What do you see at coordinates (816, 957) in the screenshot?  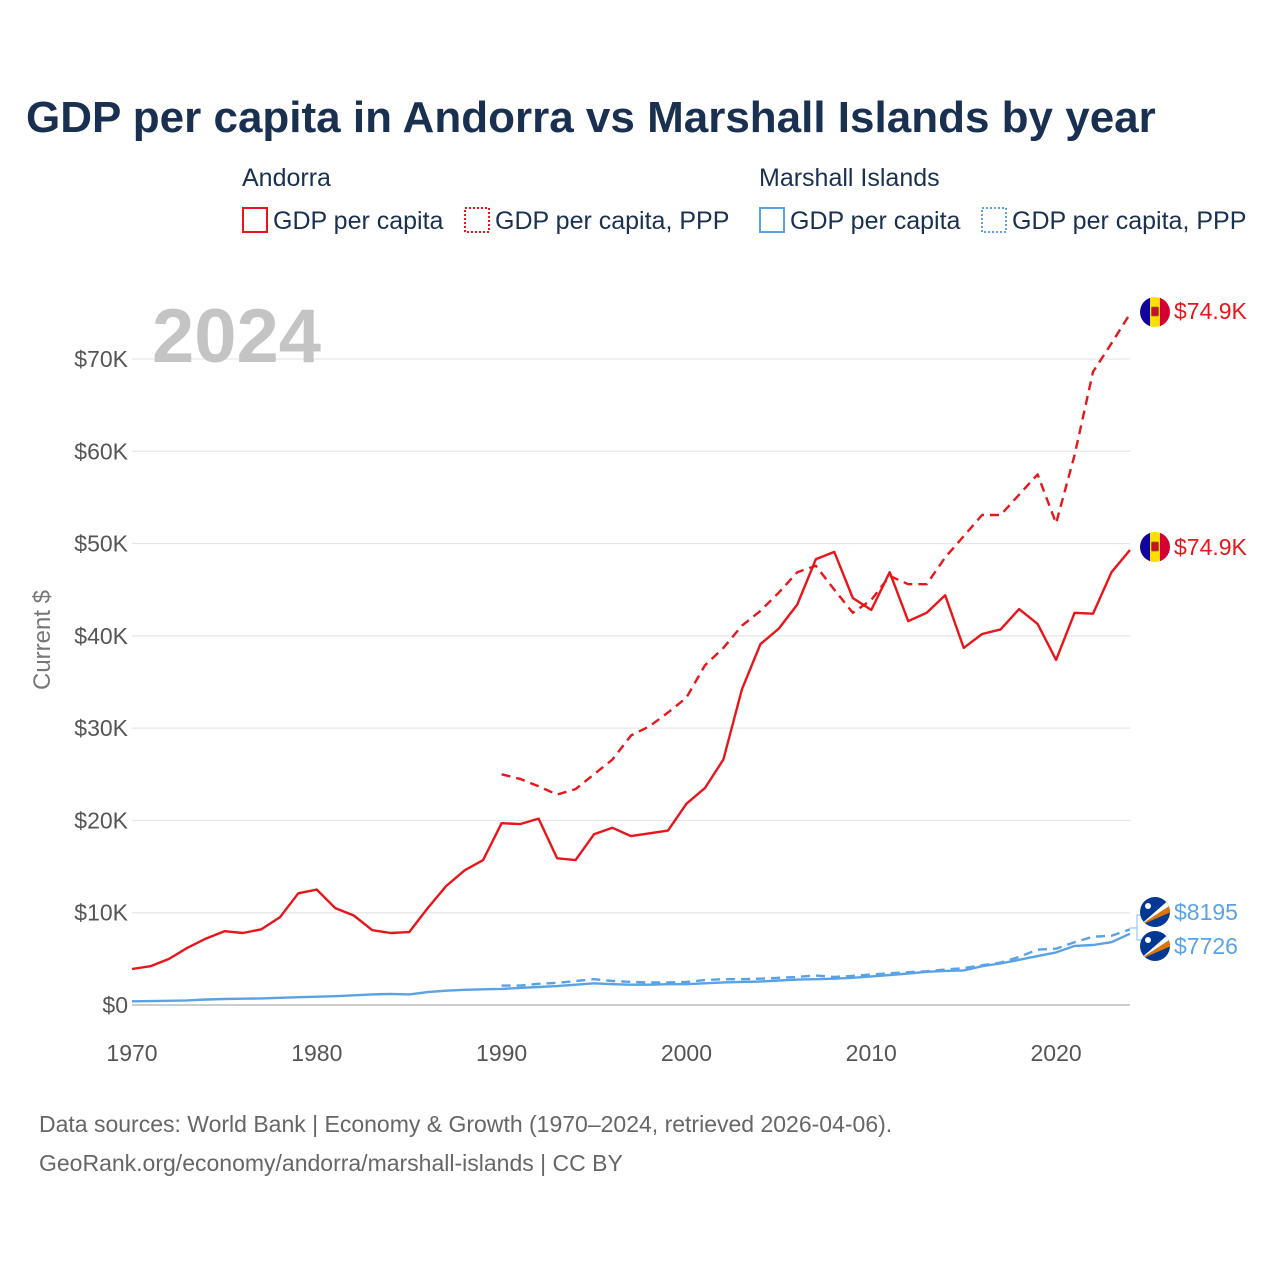 I see `series-line-marshall-islands-gdp-per-capita-ppp` at bounding box center [816, 957].